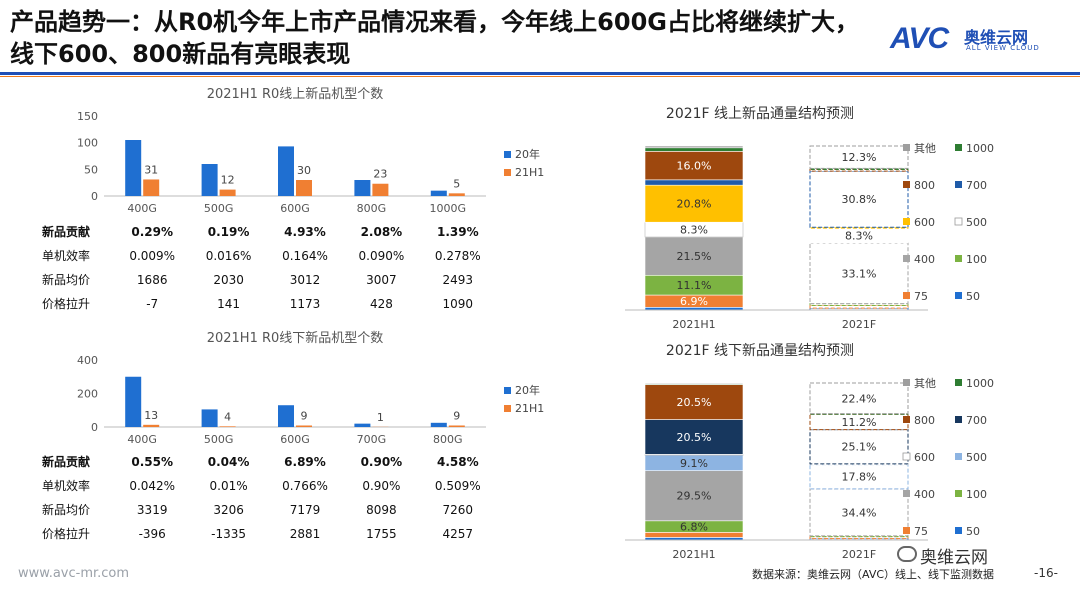  Describe the element at coordinates (458, 304) in the screenshot. I see `chart-0-table-cell-3-4: 1090` at that location.